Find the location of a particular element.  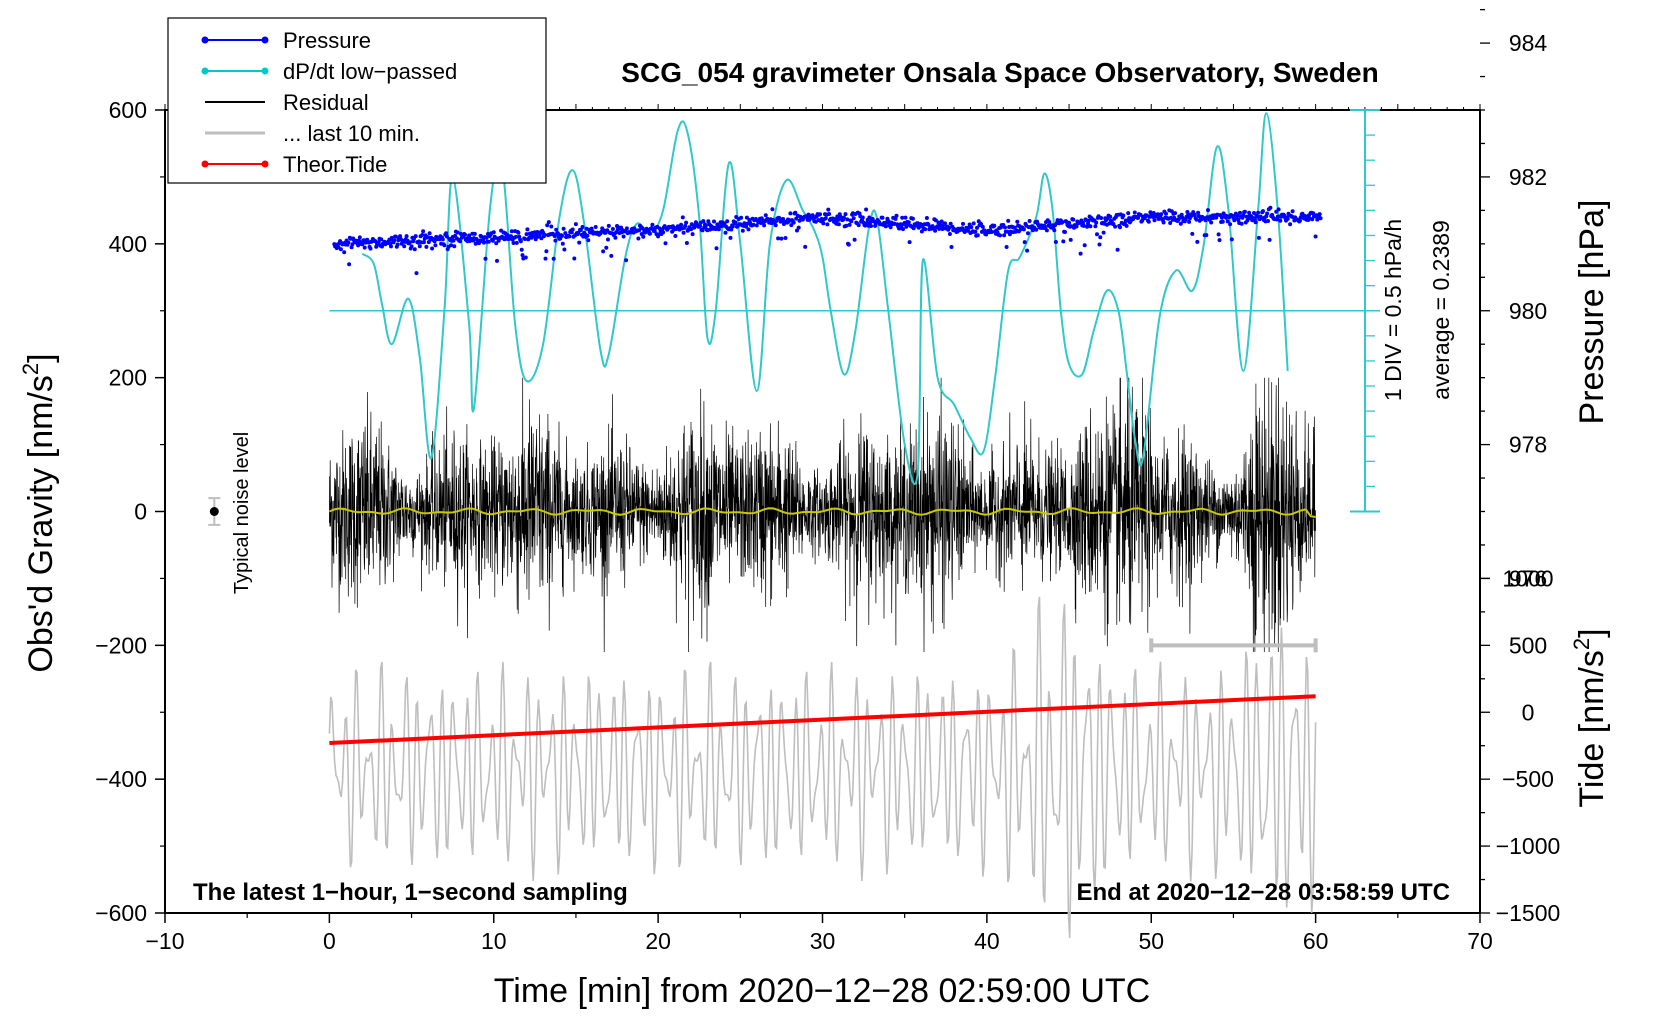

y-axis-title-tide: Tide [nm/s2] is located at coordinates (1590, 717).